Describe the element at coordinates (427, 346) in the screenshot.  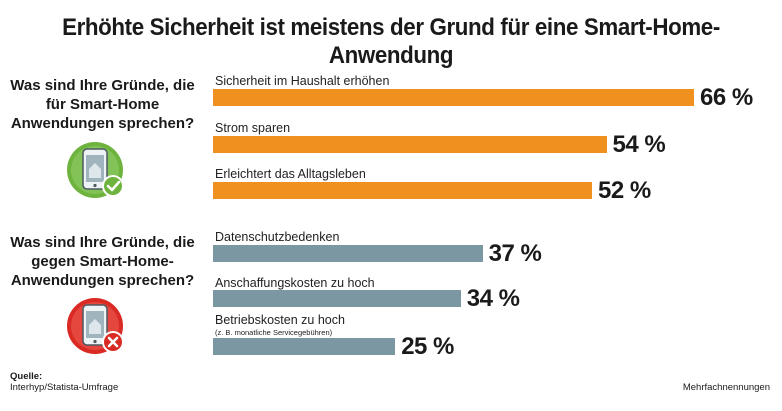
I see `bar-value-betriebskosten: 25 %` at that location.